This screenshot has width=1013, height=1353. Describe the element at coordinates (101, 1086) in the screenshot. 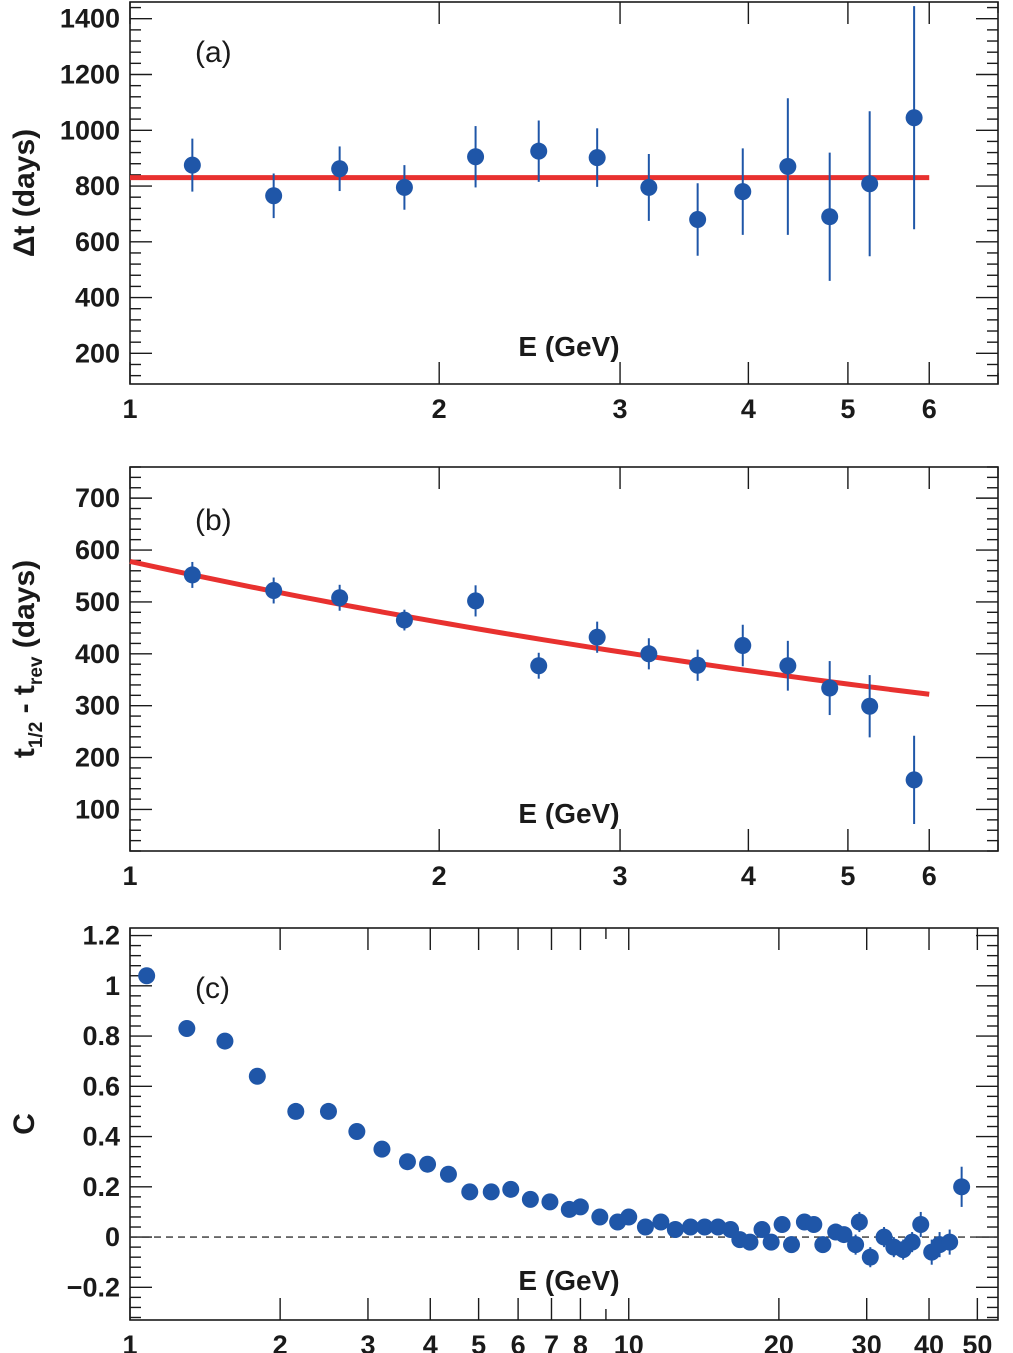

I see `y-tick-label: 0.6` at that location.